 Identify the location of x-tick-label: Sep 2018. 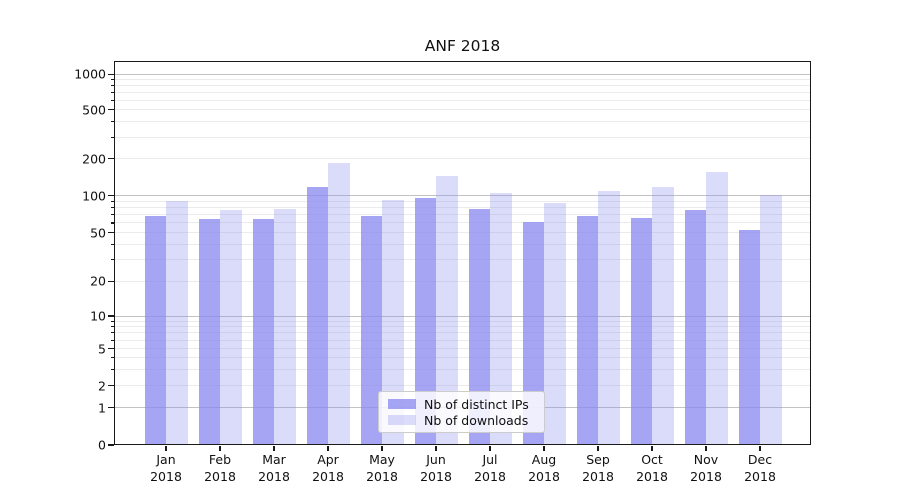
(598, 469).